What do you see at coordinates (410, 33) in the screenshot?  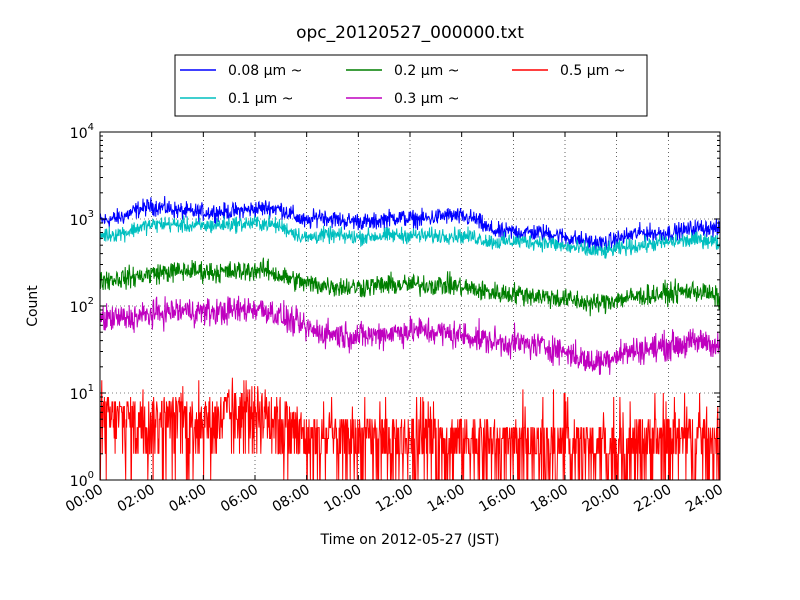 I see `chart-title: opc_20120527_000000.txt` at bounding box center [410, 33].